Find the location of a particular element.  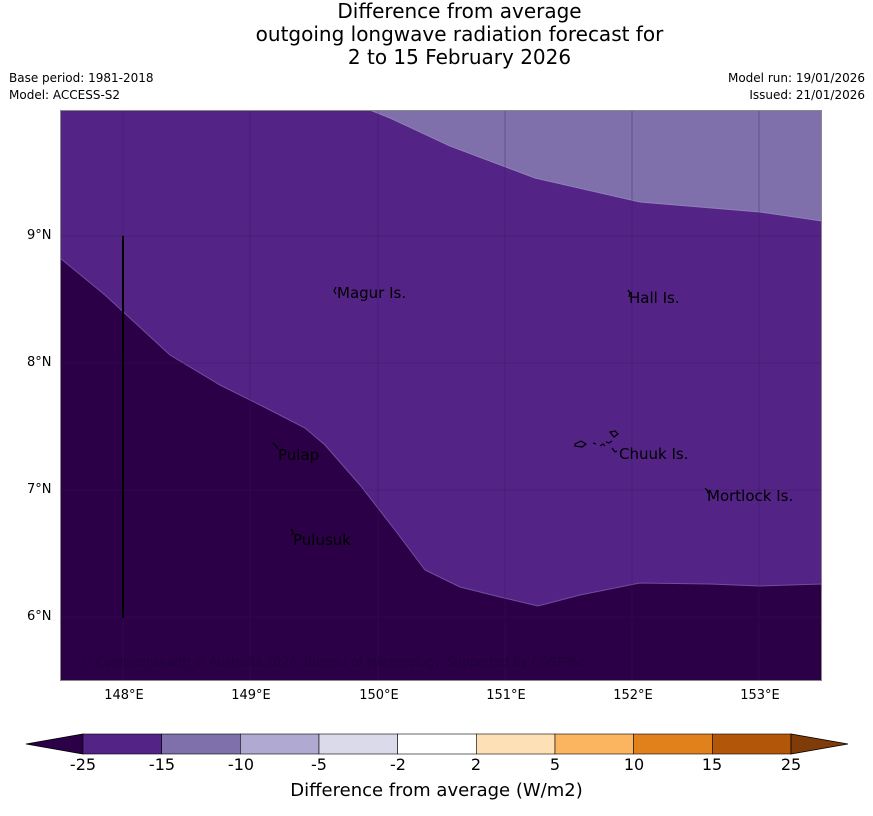

mortlock-island-shape is located at coordinates (706, 490).